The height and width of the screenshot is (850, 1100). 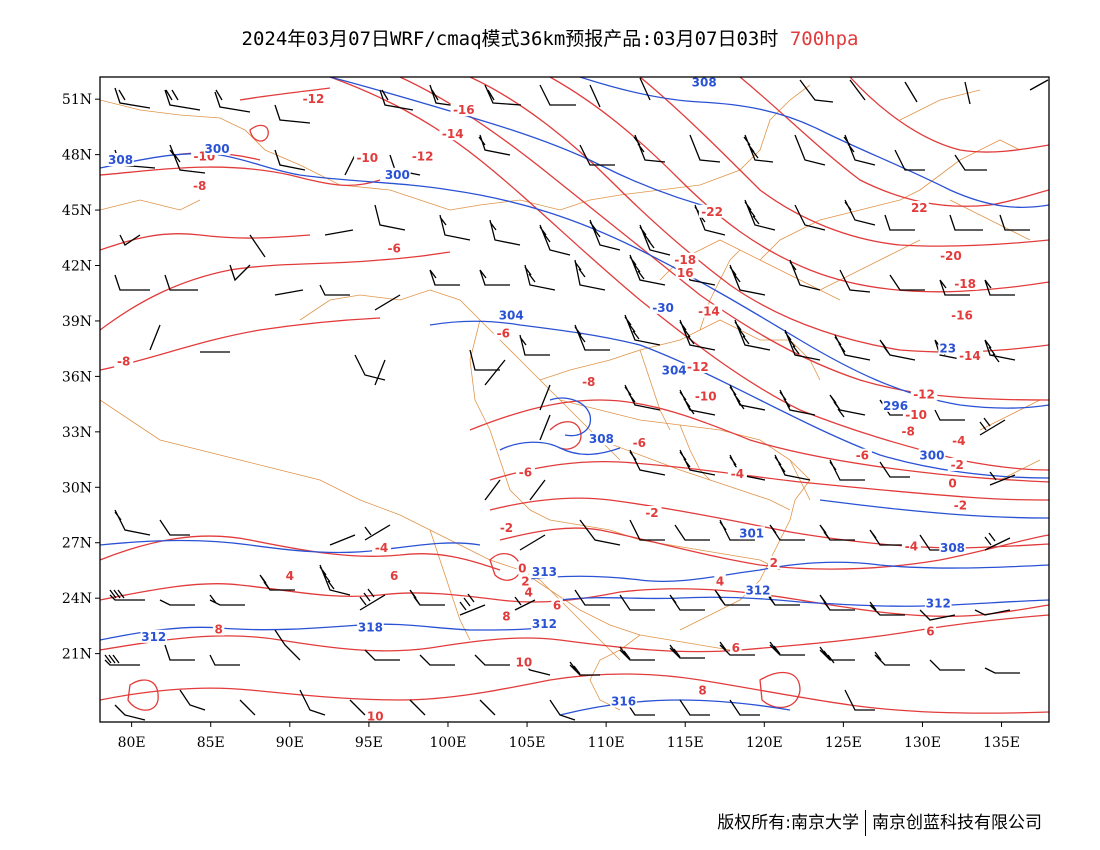 What do you see at coordinates (922, 743) in the screenshot?
I see `lon-tick-label: 130E` at bounding box center [922, 743].